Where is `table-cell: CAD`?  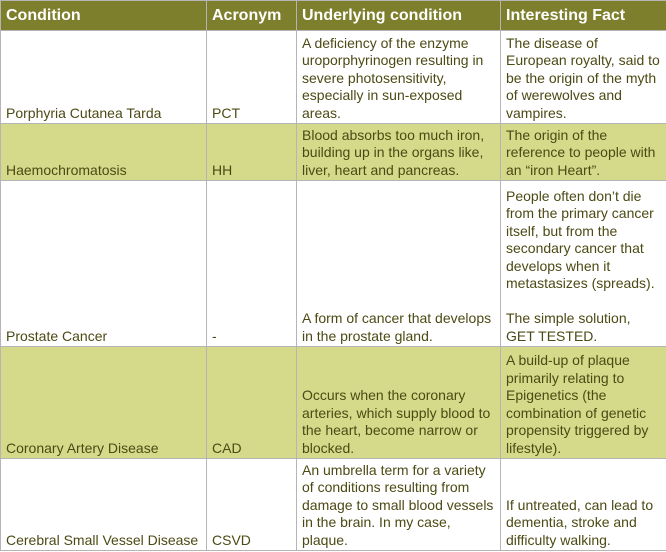
table-cell: CAD is located at coordinates (251, 402).